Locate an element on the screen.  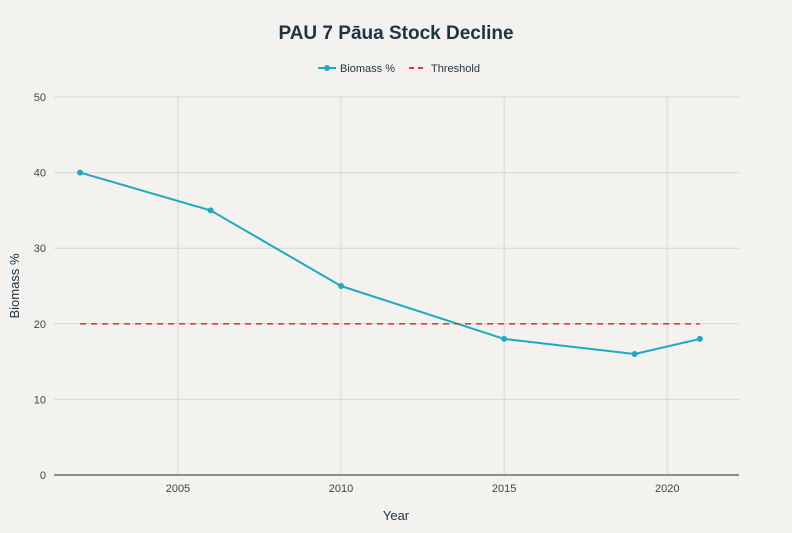
y-tick-label-20: 20 is located at coordinates (40, 325).